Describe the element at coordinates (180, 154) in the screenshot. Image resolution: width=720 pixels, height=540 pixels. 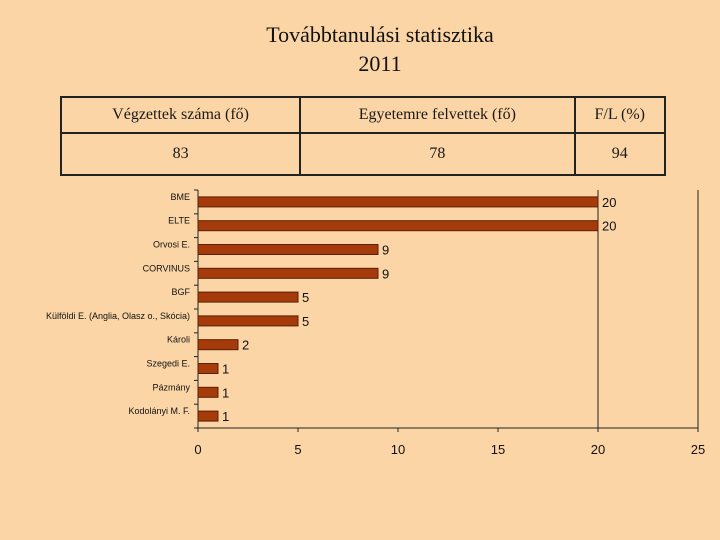
I see `value-graduates: 83` at that location.